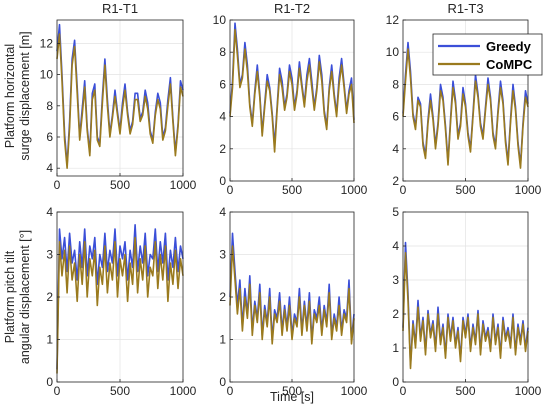 The height and width of the screenshot is (407, 550). What do you see at coordinates (10, 96) in the screenshot?
I see `ylabel-top-line1: Platform horizontal` at bounding box center [10, 96].